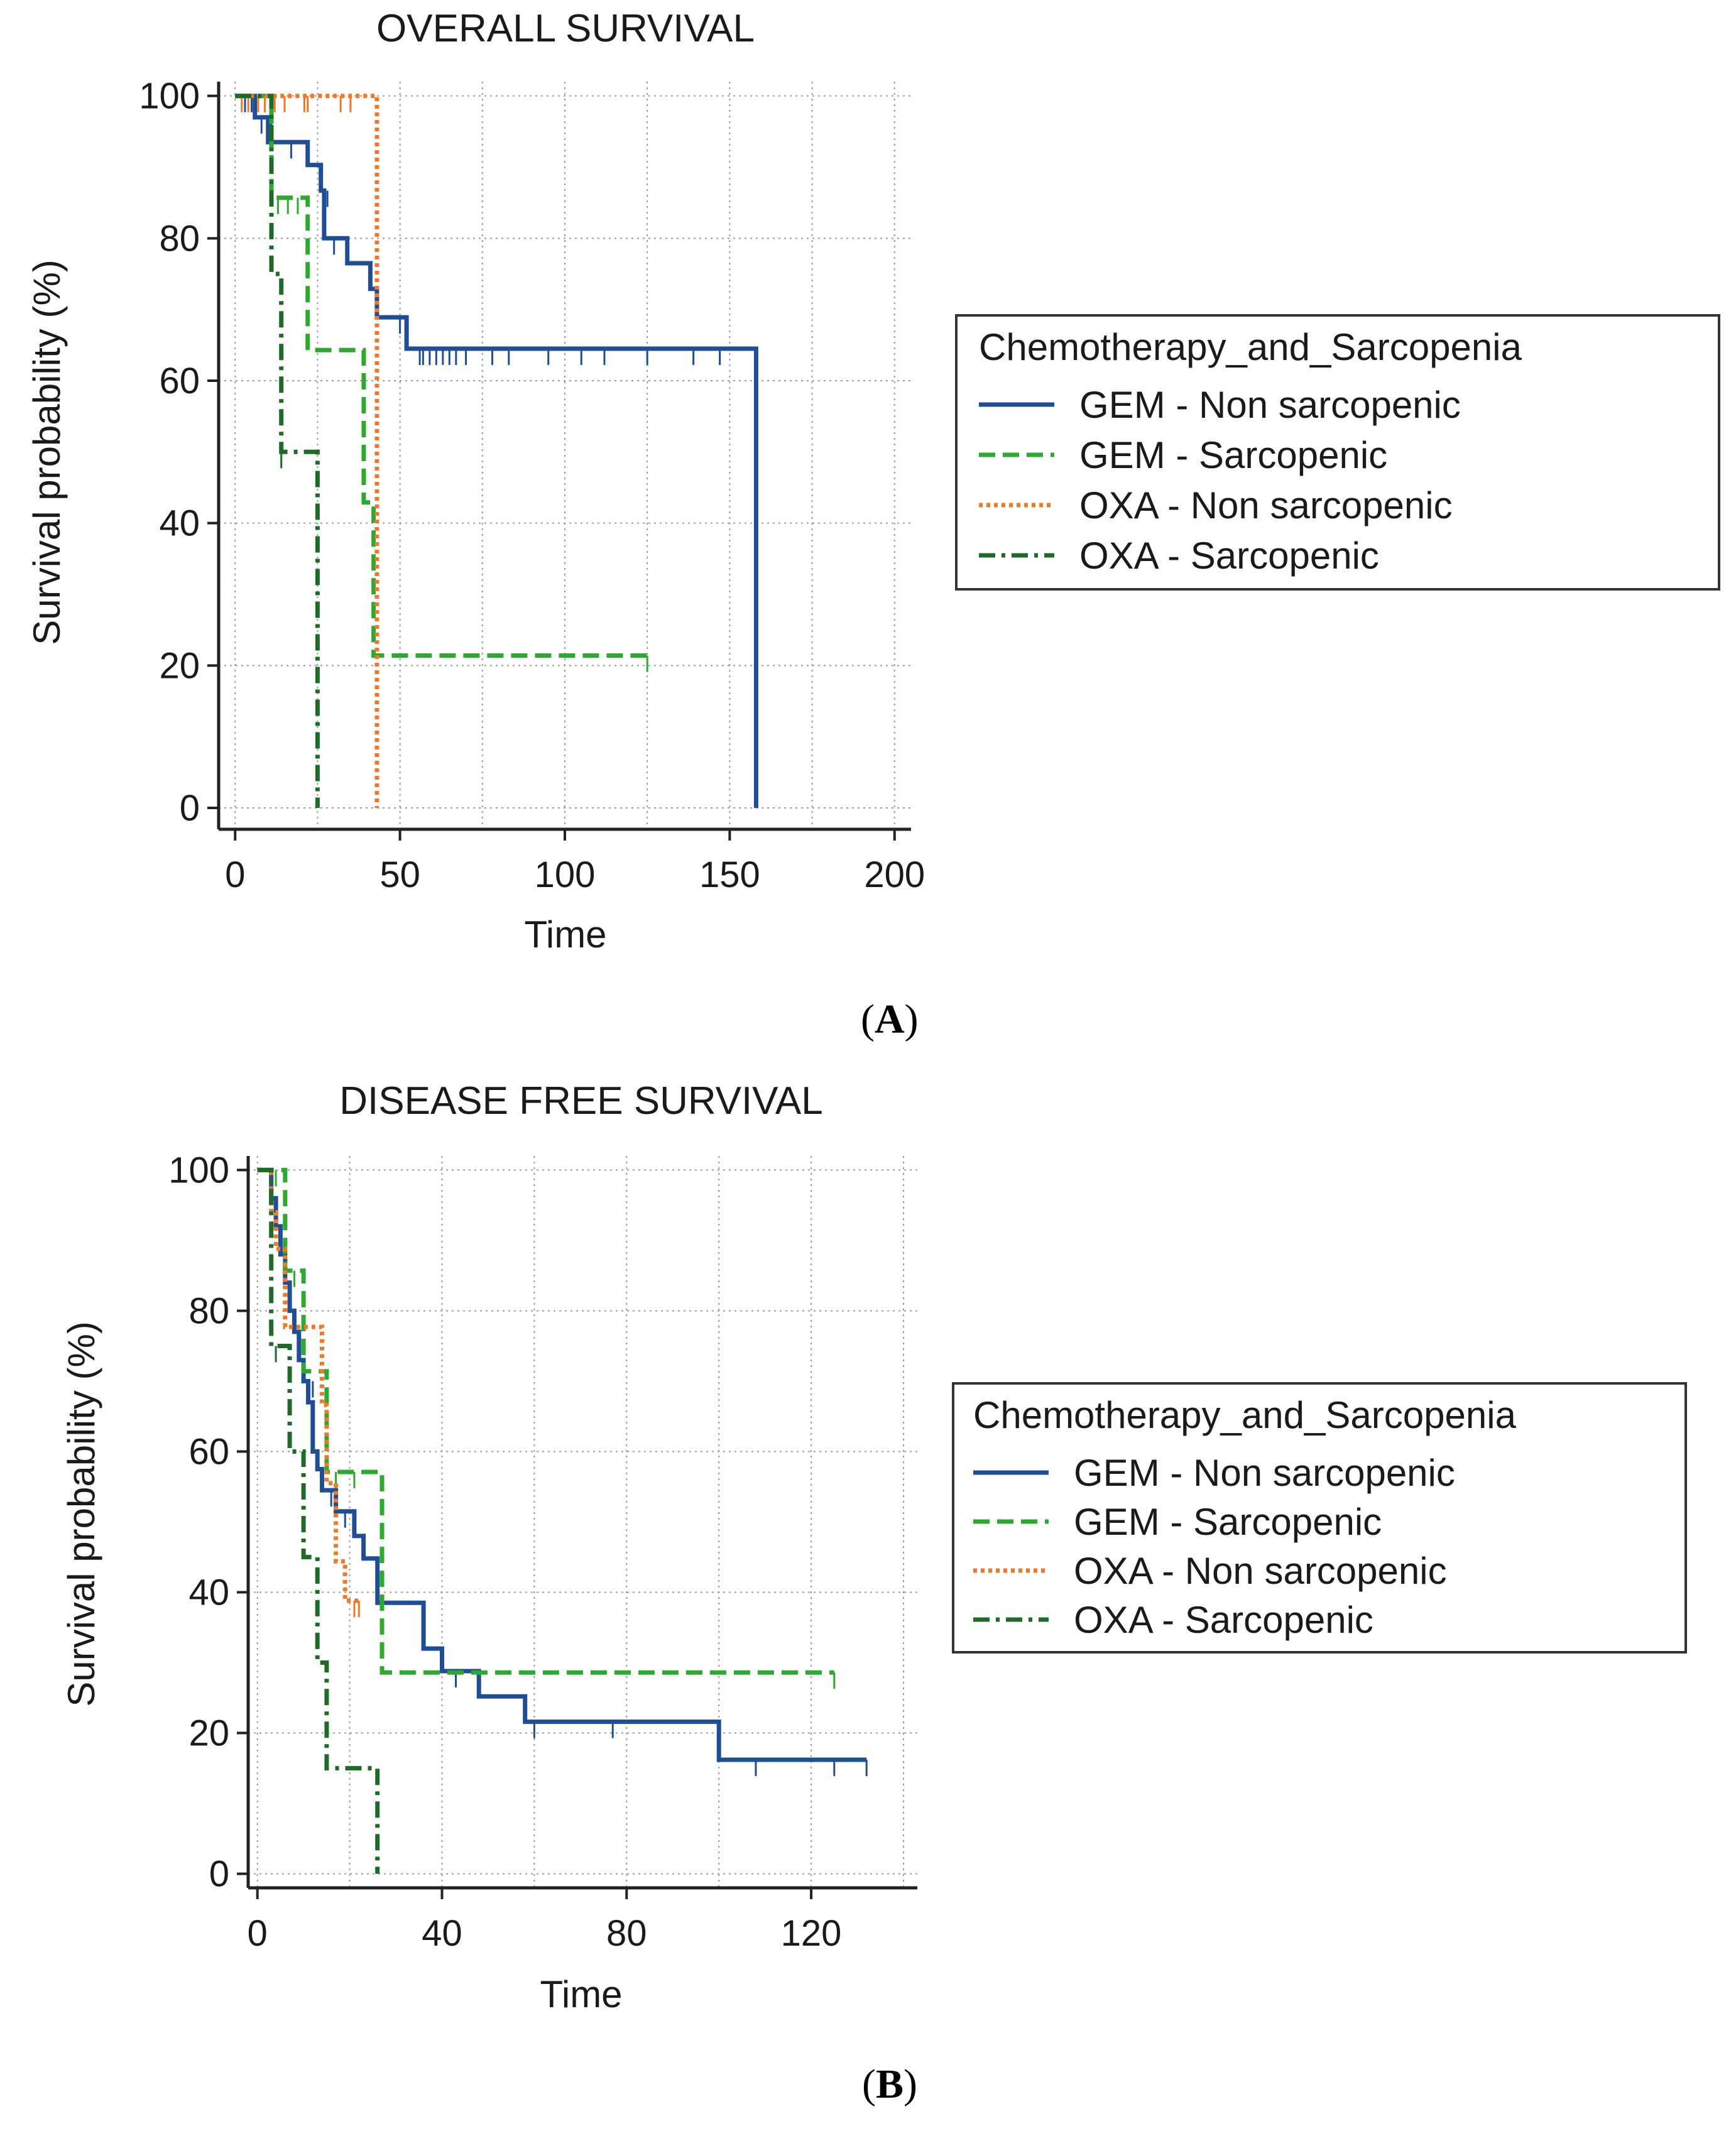  Describe the element at coordinates (581, 1101) in the screenshot. I see `chart-title: DISEASE FREE SURVIVAL` at that location.